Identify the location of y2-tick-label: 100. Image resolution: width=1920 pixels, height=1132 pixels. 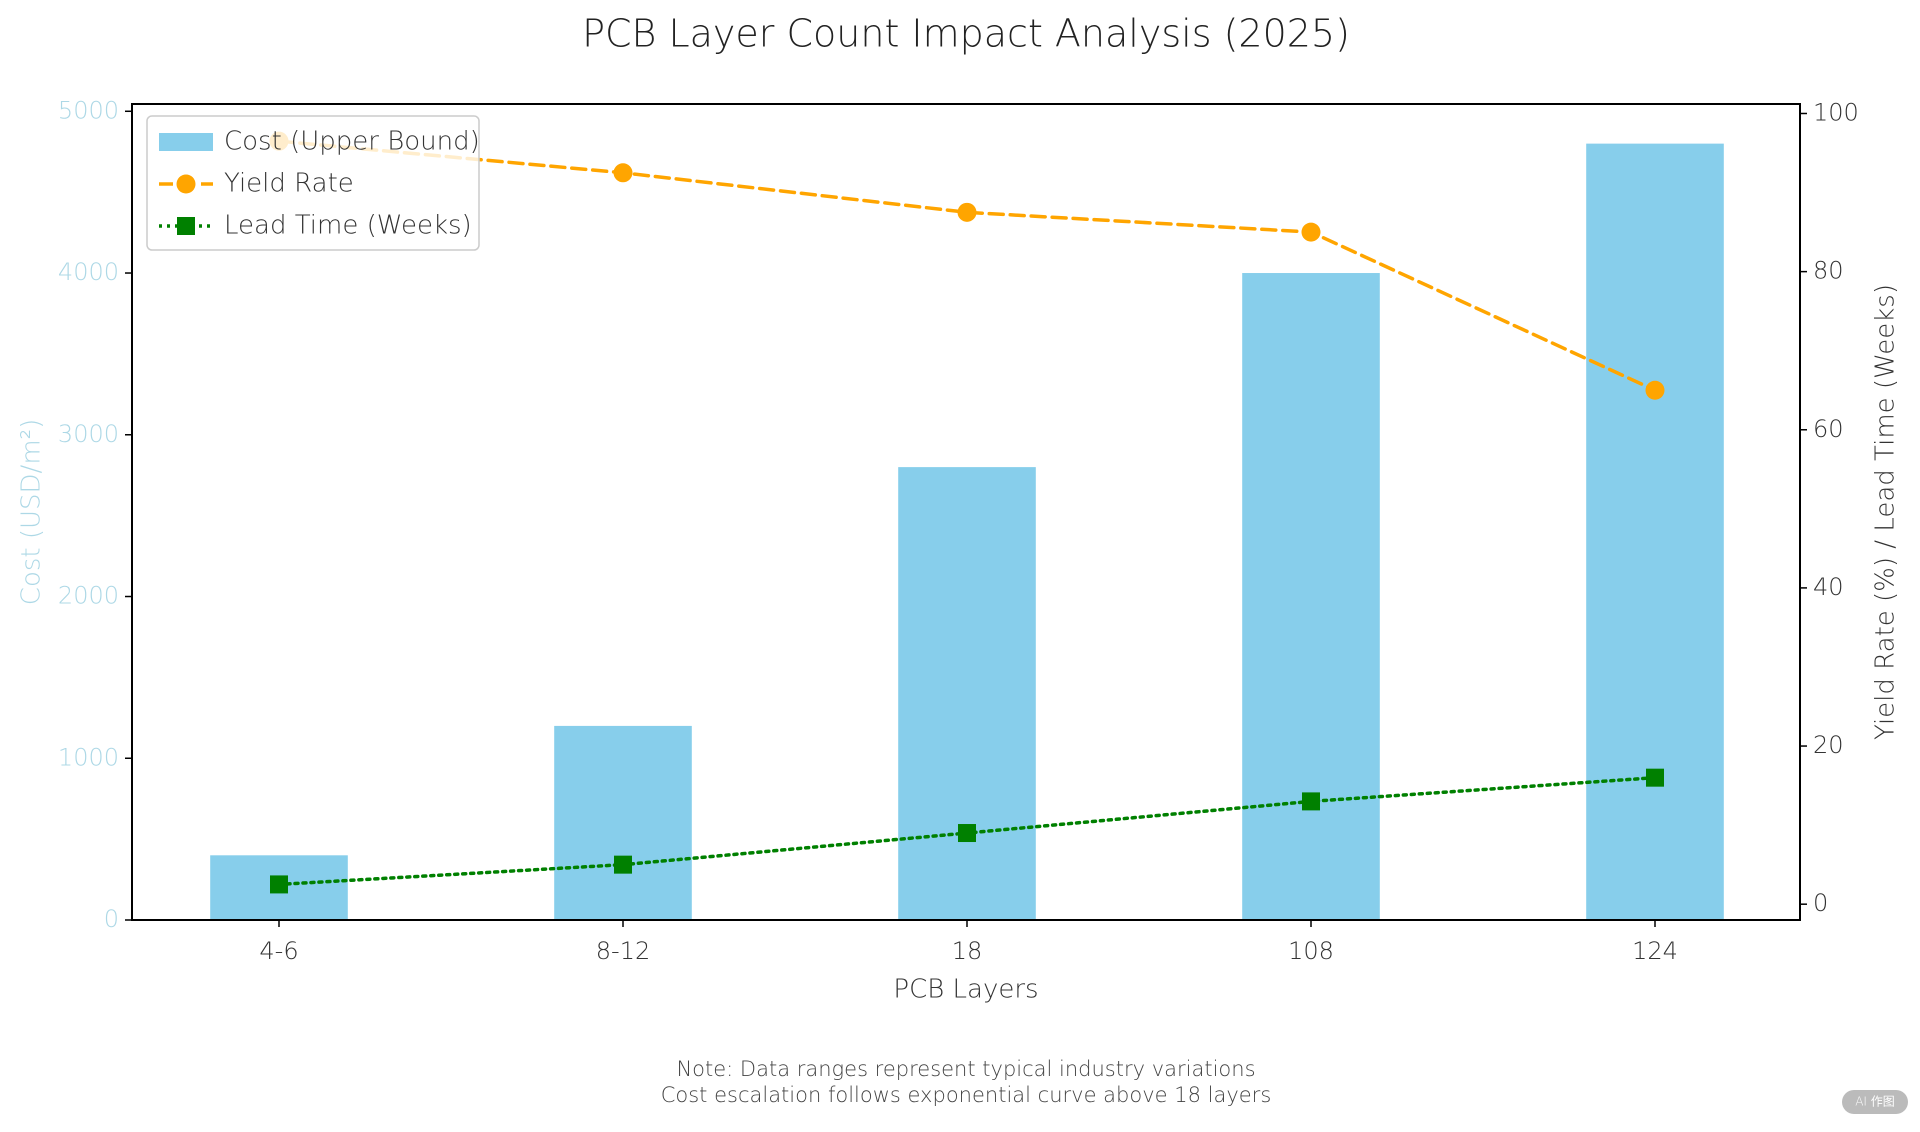
(1836, 112).